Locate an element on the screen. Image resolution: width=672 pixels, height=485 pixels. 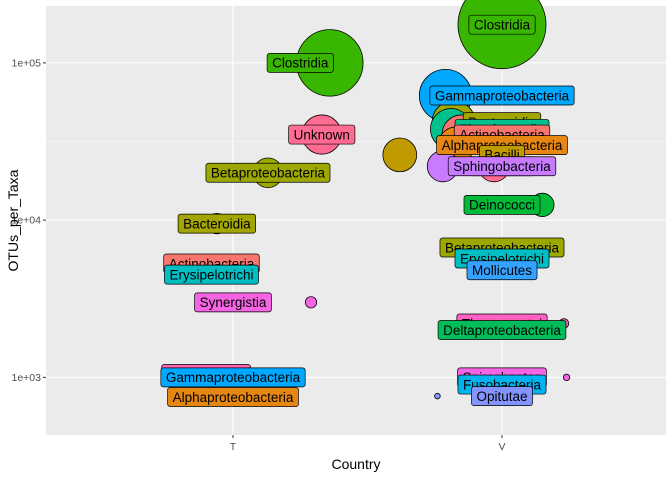
bubble-V-bacilli is located at coordinates (400, 155).